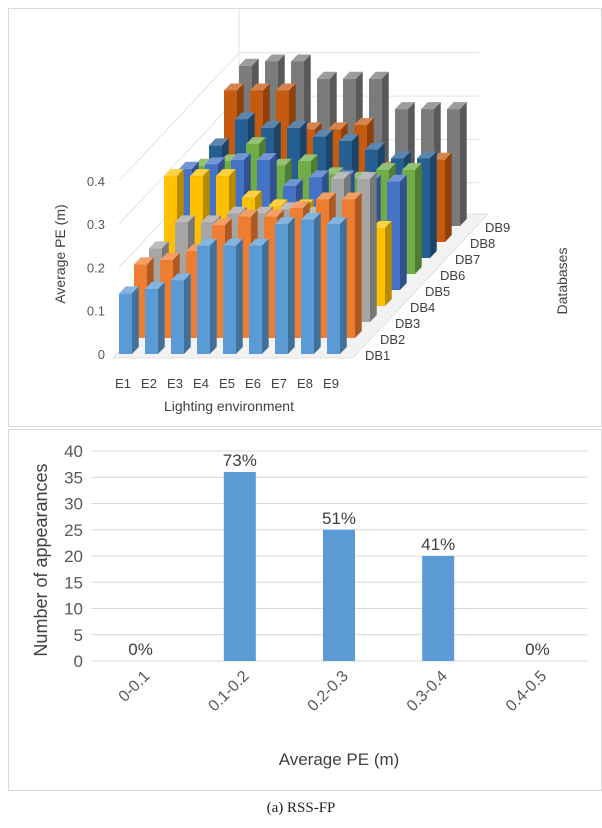  I want to click on data-label: 73%, so click(240, 460).